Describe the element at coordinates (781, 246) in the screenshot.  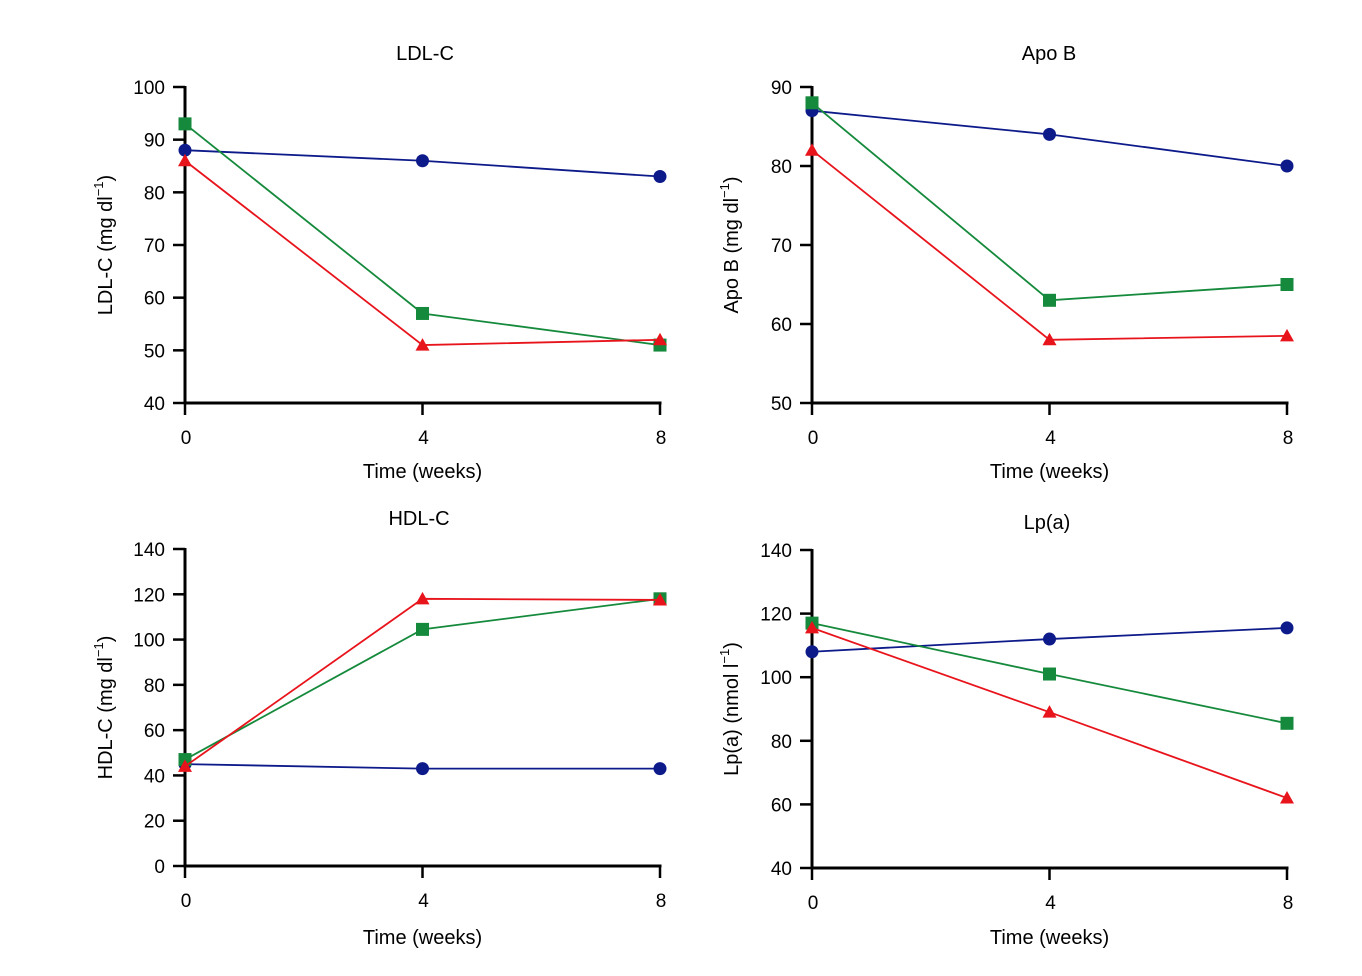
I see `y-tick-label: 70` at that location.